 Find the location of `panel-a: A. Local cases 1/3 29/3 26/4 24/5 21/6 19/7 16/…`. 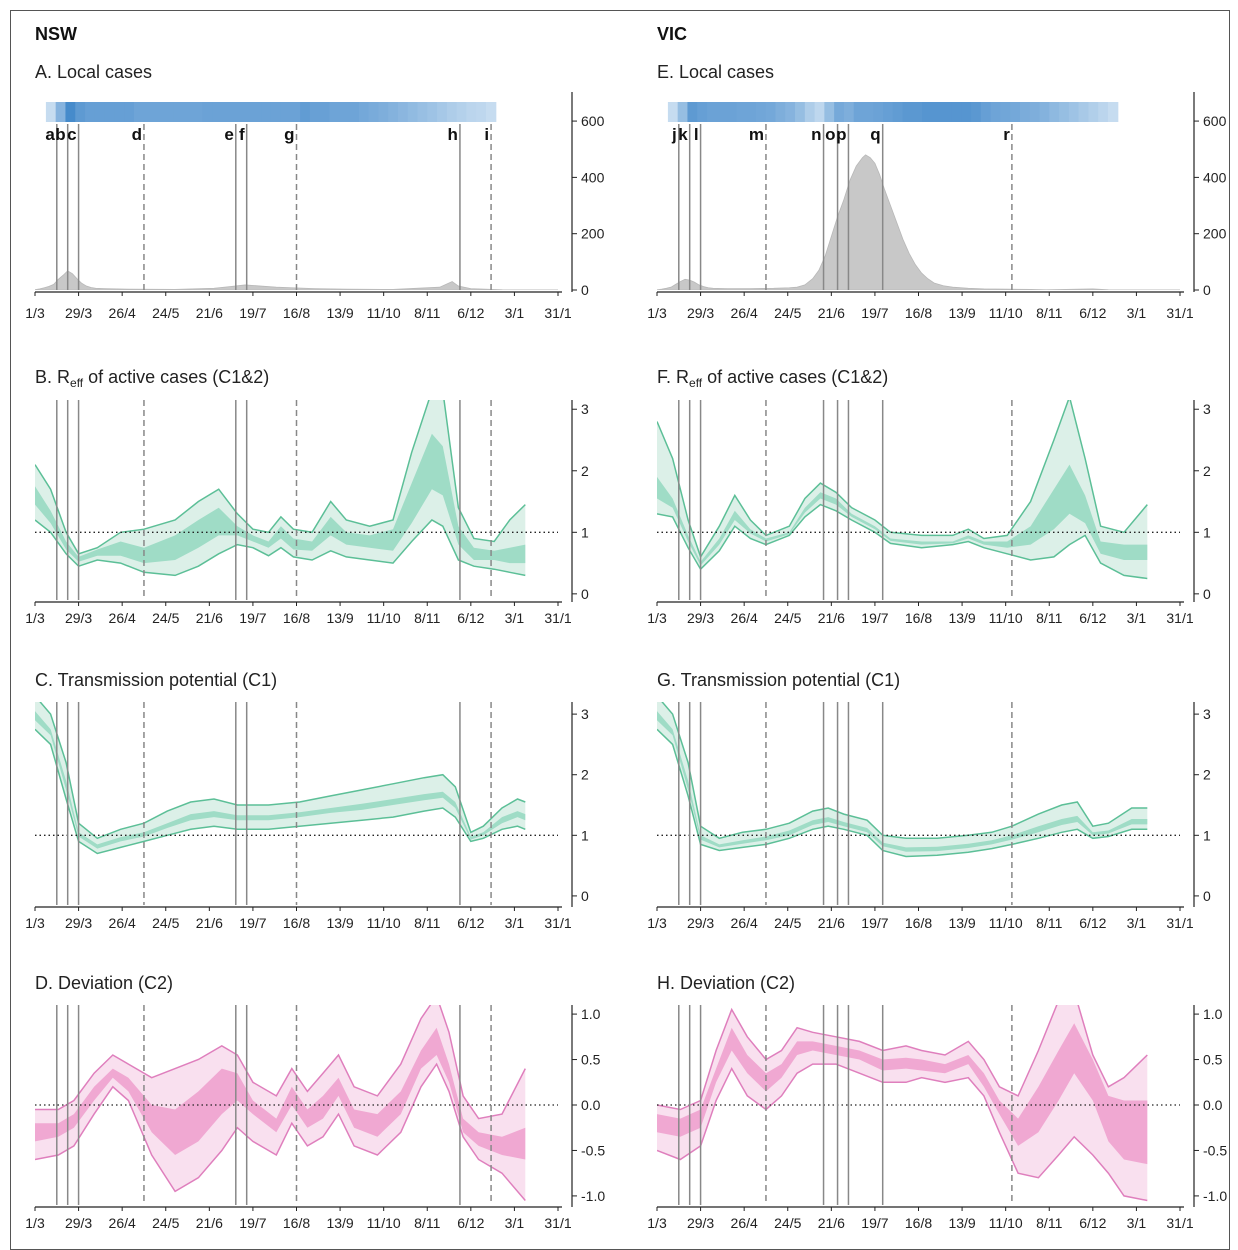

panel-a: A. Local cases 1/3 29/3 26/4 24/5 21/6 19/7 16/… is located at coordinates (314, 191).